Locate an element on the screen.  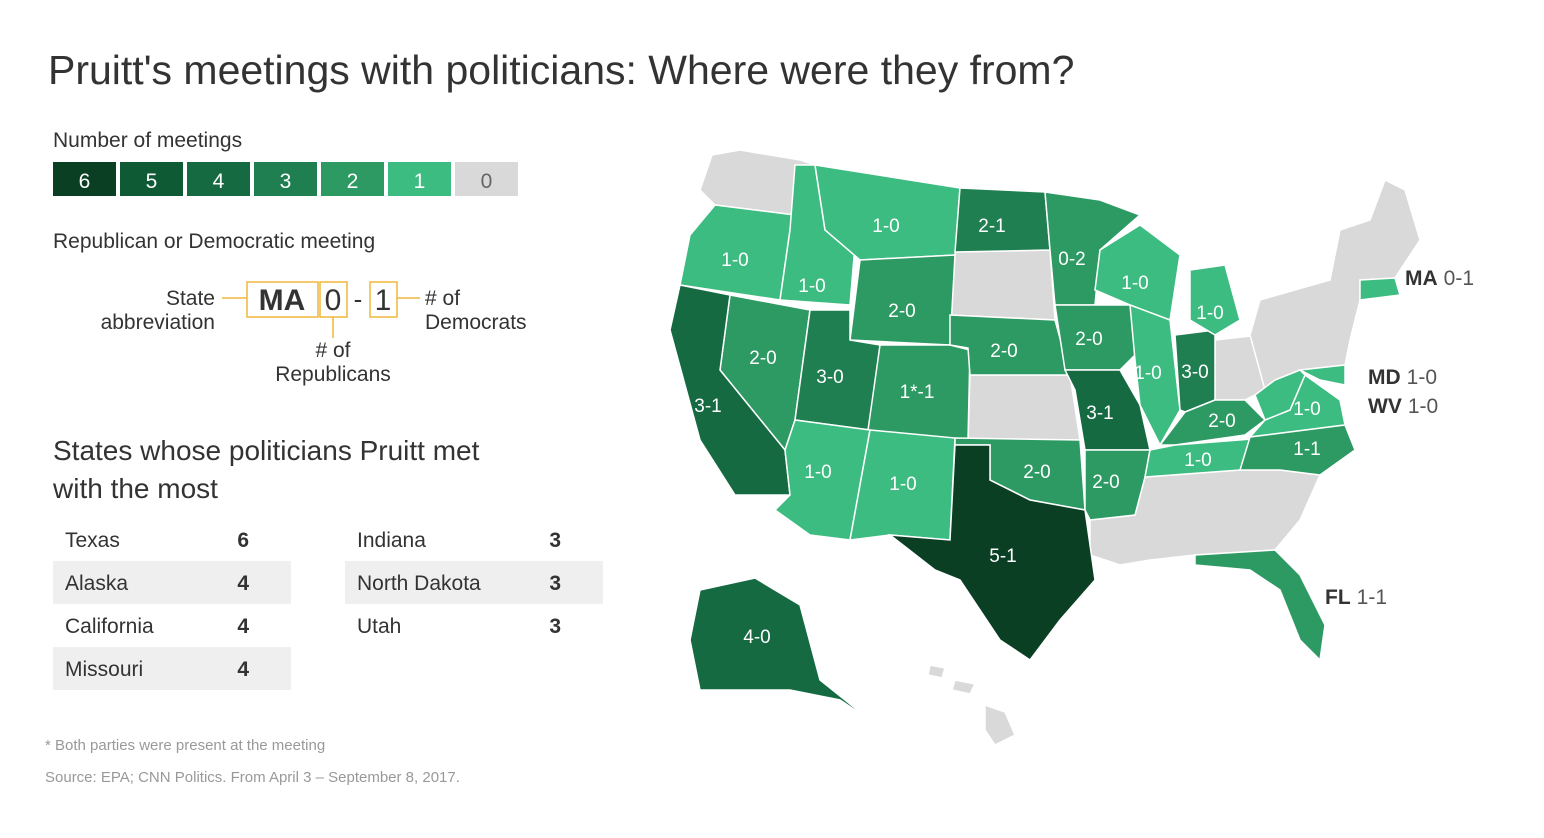
legend-label: 5 is located at coordinates (152, 181).